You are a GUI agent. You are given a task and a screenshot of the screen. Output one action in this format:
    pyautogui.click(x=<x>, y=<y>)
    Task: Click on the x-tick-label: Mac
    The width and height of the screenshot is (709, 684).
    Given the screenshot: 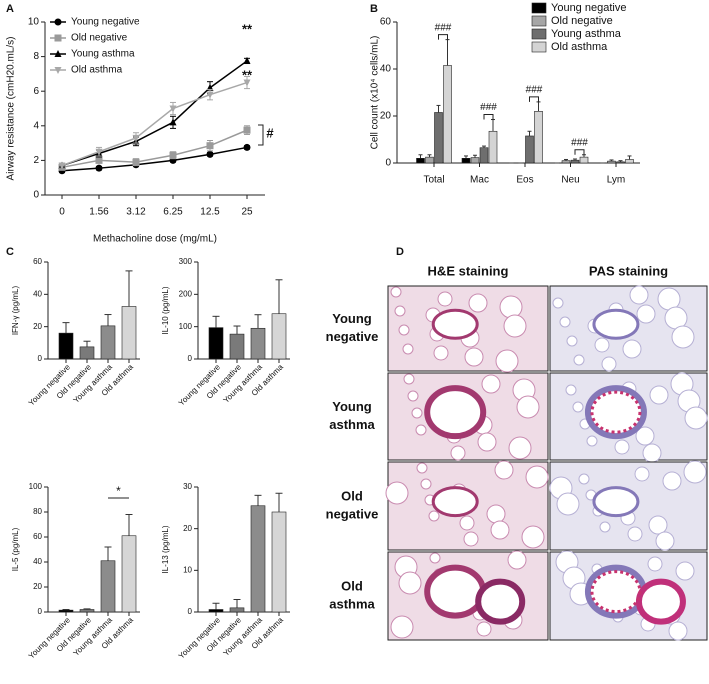 What is the action you would take?
    pyautogui.click(x=479, y=180)
    